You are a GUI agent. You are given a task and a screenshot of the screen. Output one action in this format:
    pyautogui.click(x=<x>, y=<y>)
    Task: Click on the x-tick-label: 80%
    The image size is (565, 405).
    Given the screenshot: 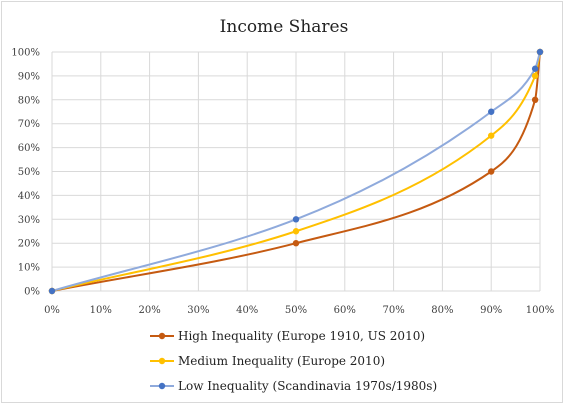 What is the action you would take?
    pyautogui.click(x=442, y=310)
    